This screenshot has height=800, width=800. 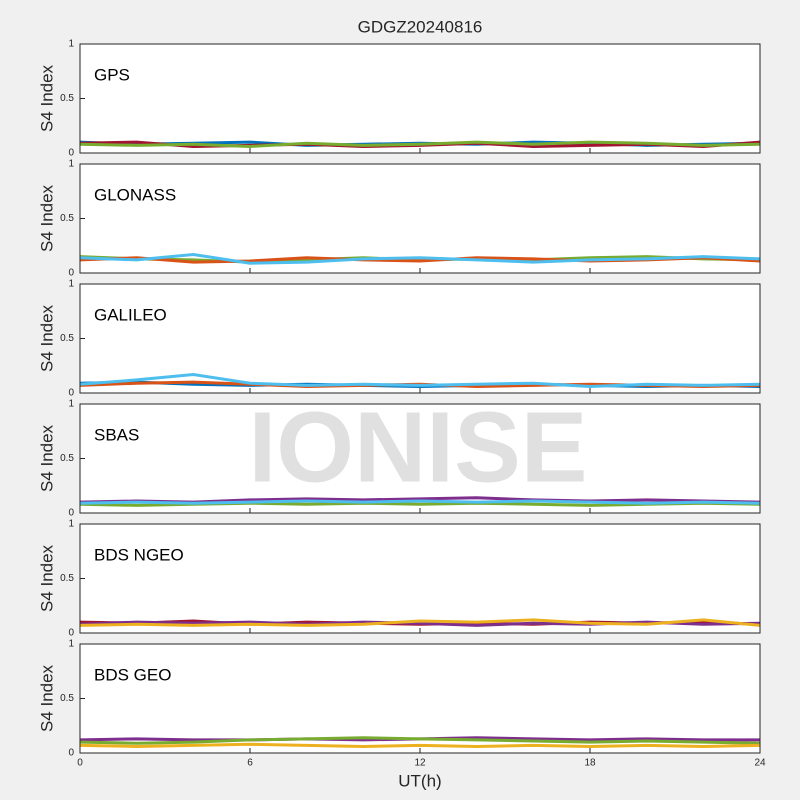 I want to click on panel-label: BDS GEO, so click(x=132, y=674).